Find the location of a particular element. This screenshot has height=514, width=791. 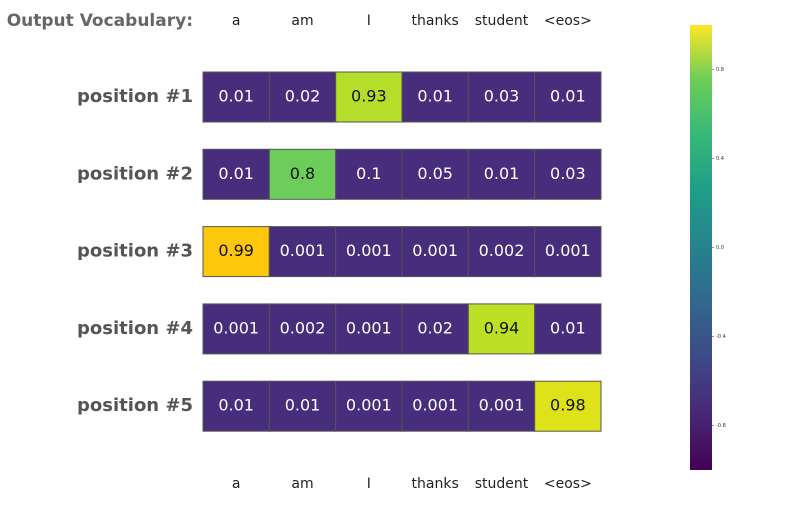

column-label-bottom: am is located at coordinates (302, 484).